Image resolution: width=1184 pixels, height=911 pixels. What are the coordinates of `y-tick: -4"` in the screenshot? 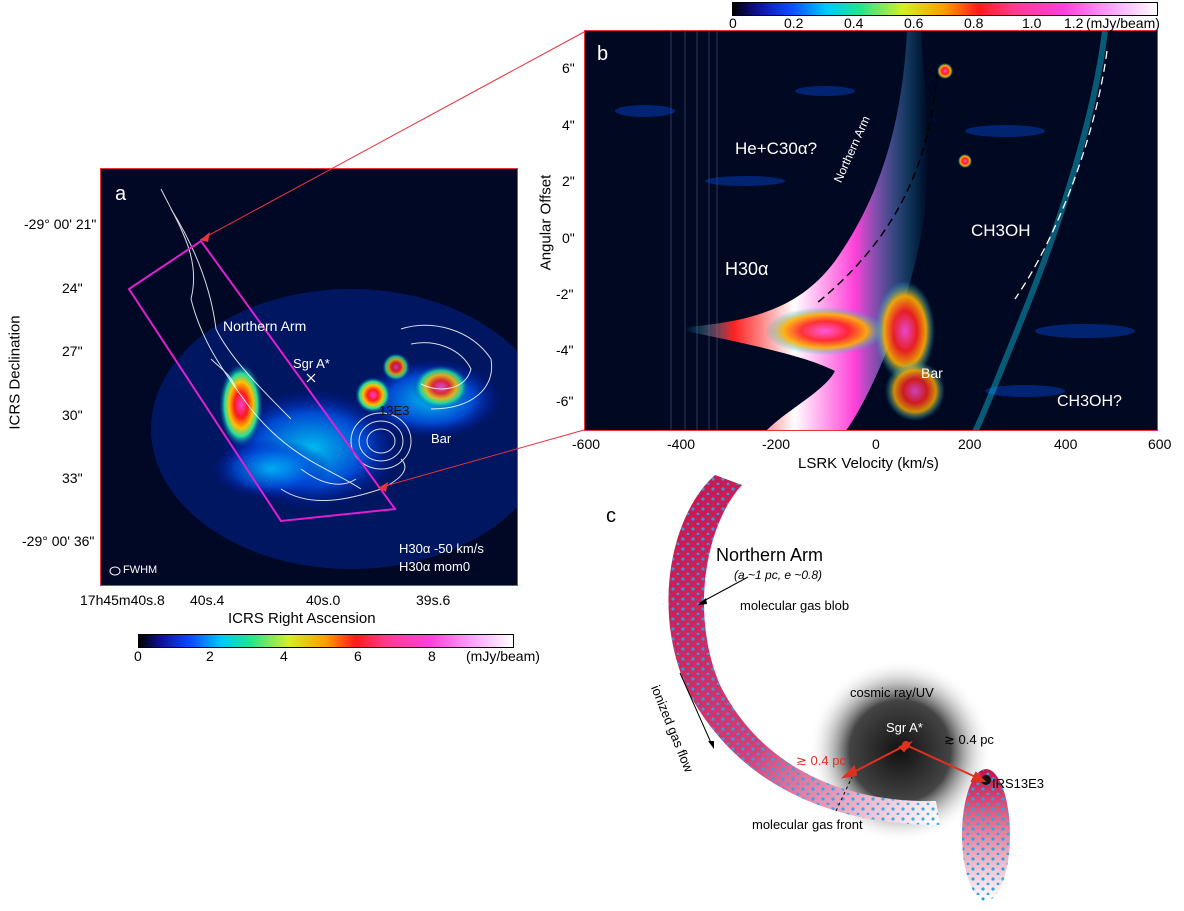 It's located at (565, 350).